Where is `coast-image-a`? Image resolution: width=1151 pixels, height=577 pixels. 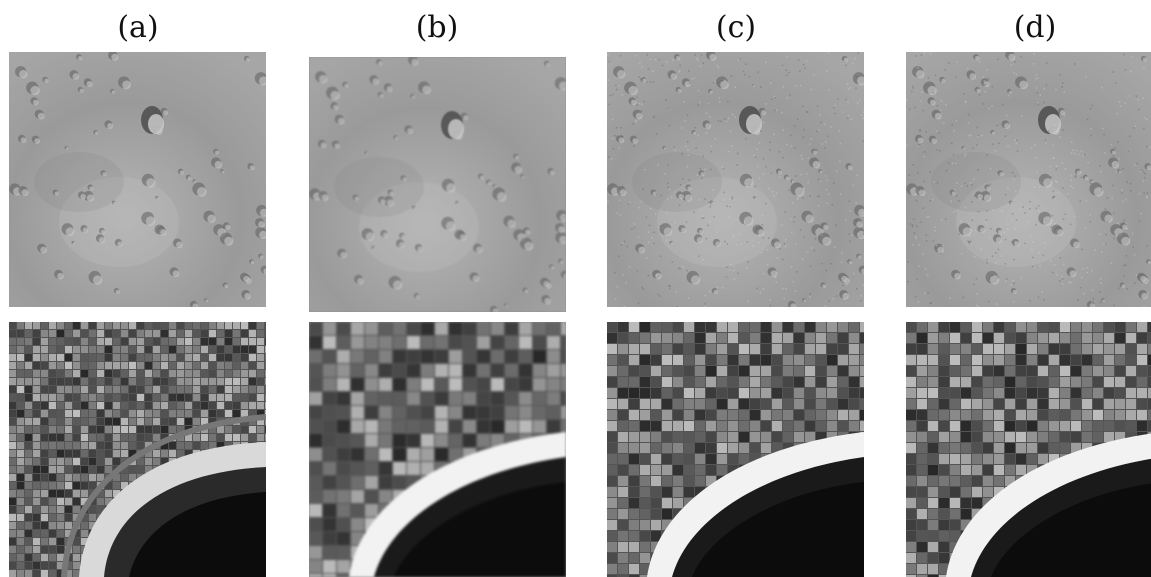
coast-image-a is located at coordinates (137, 449).